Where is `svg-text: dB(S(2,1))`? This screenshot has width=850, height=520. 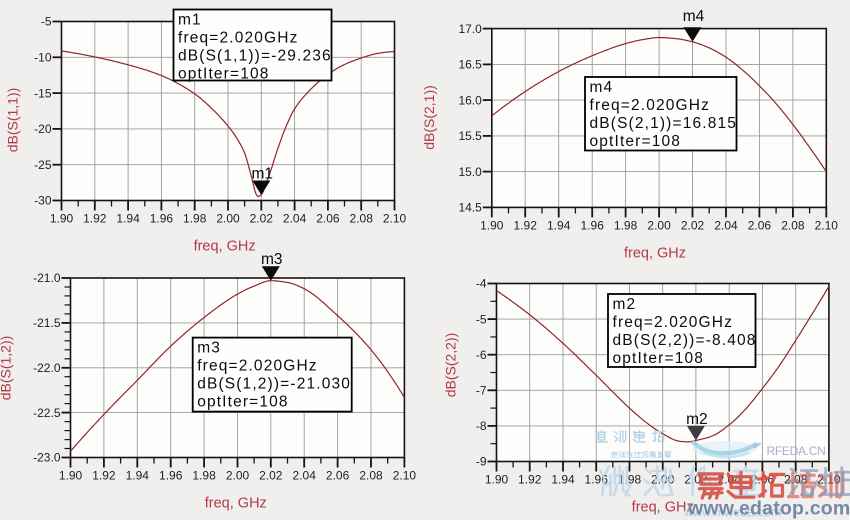 svg-text: dB(S(2,1)) is located at coordinates (429, 117).